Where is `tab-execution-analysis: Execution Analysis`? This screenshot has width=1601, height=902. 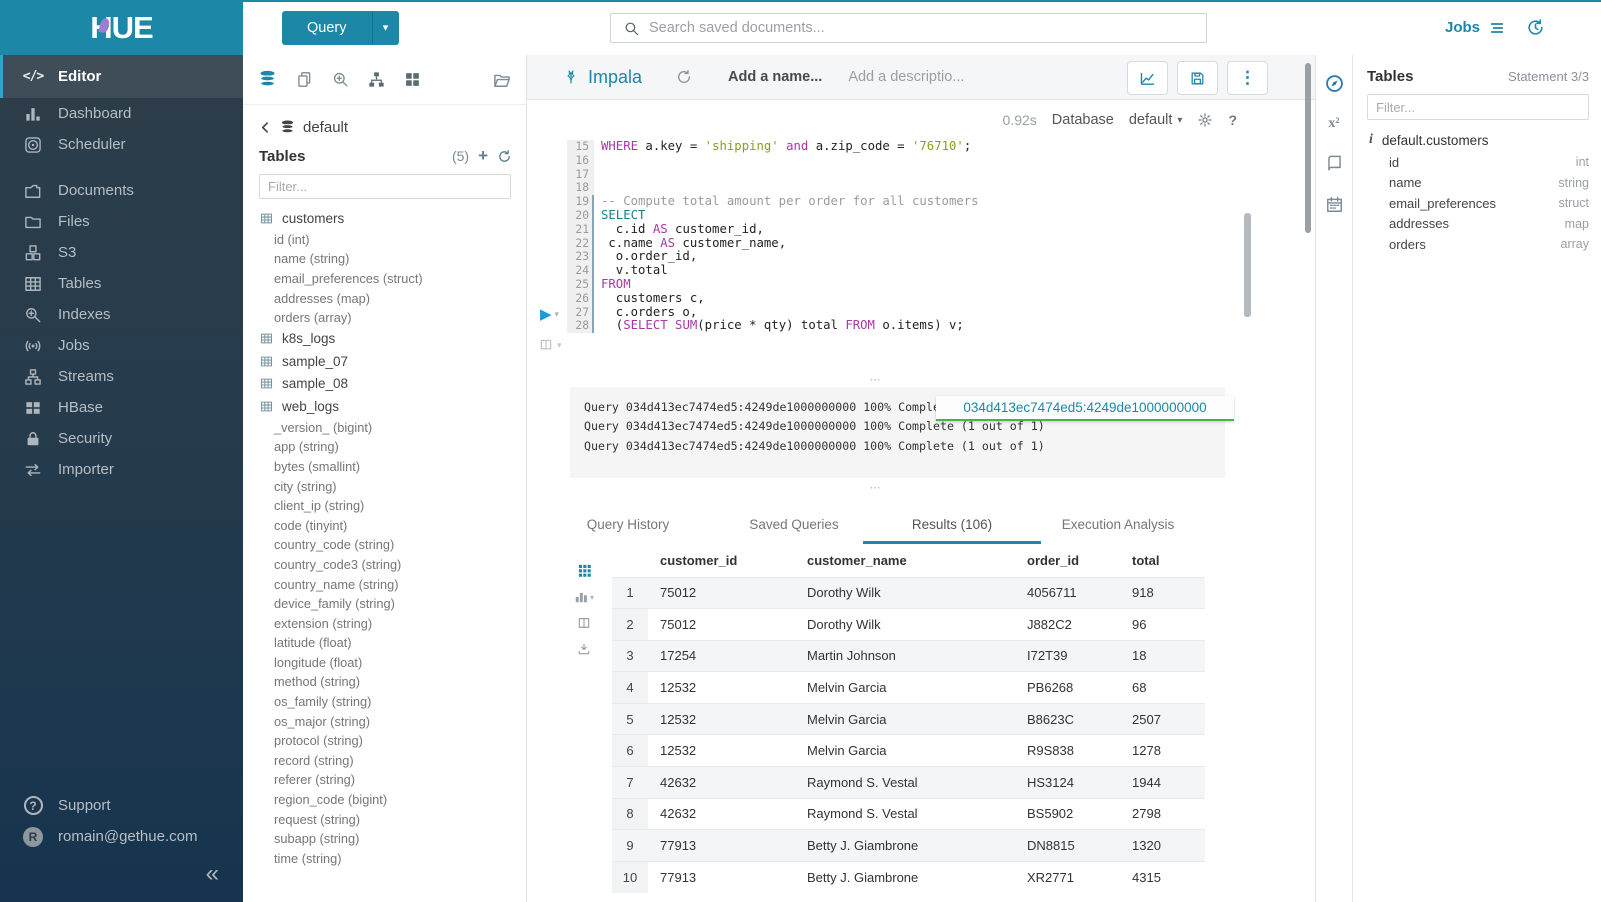 tab-execution-analysis: Execution Analysis is located at coordinates (1118, 524).